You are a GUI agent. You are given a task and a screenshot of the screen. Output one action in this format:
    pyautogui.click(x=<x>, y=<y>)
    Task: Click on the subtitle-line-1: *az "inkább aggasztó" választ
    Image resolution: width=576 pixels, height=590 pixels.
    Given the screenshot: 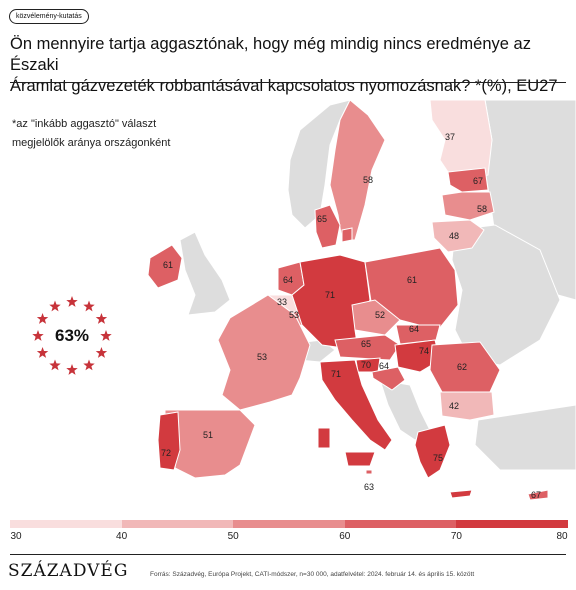 What is the action you would take?
    pyautogui.click(x=84, y=124)
    